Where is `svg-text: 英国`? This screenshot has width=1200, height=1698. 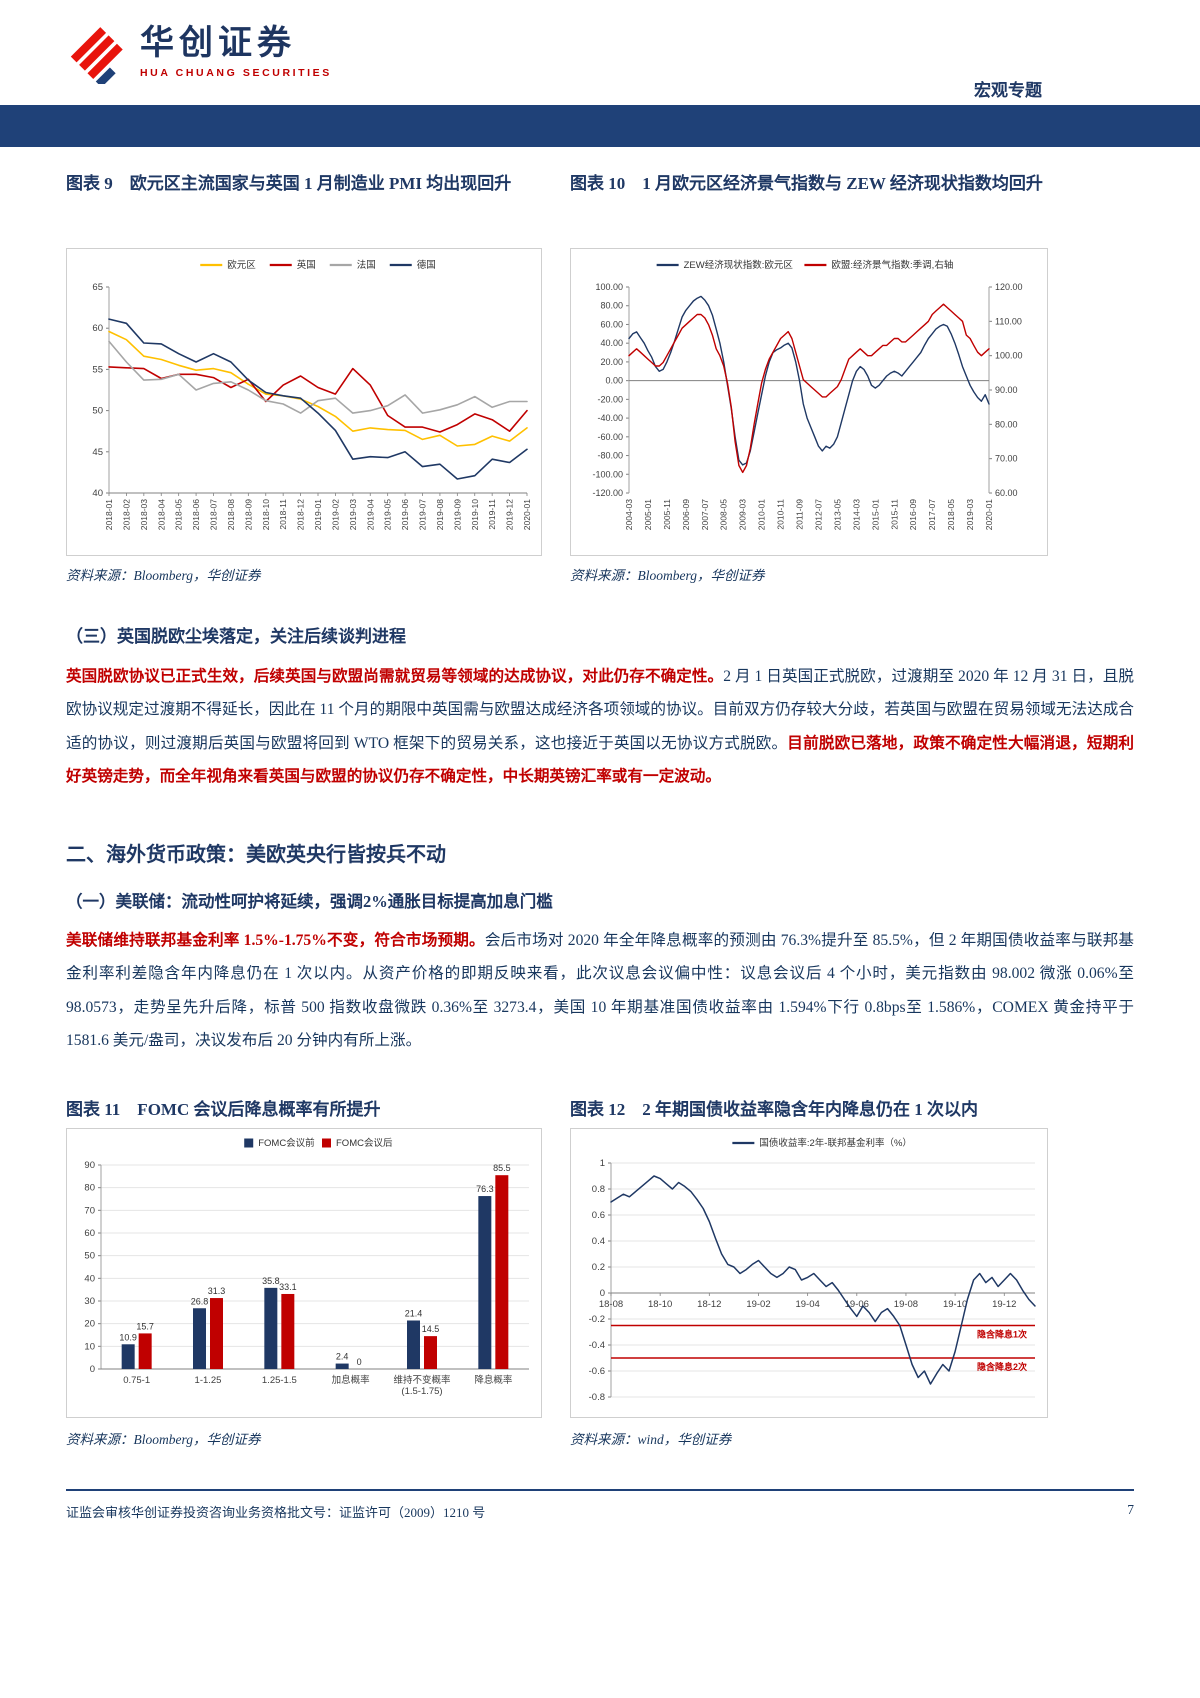 svg-text: 英国 is located at coordinates (306, 265).